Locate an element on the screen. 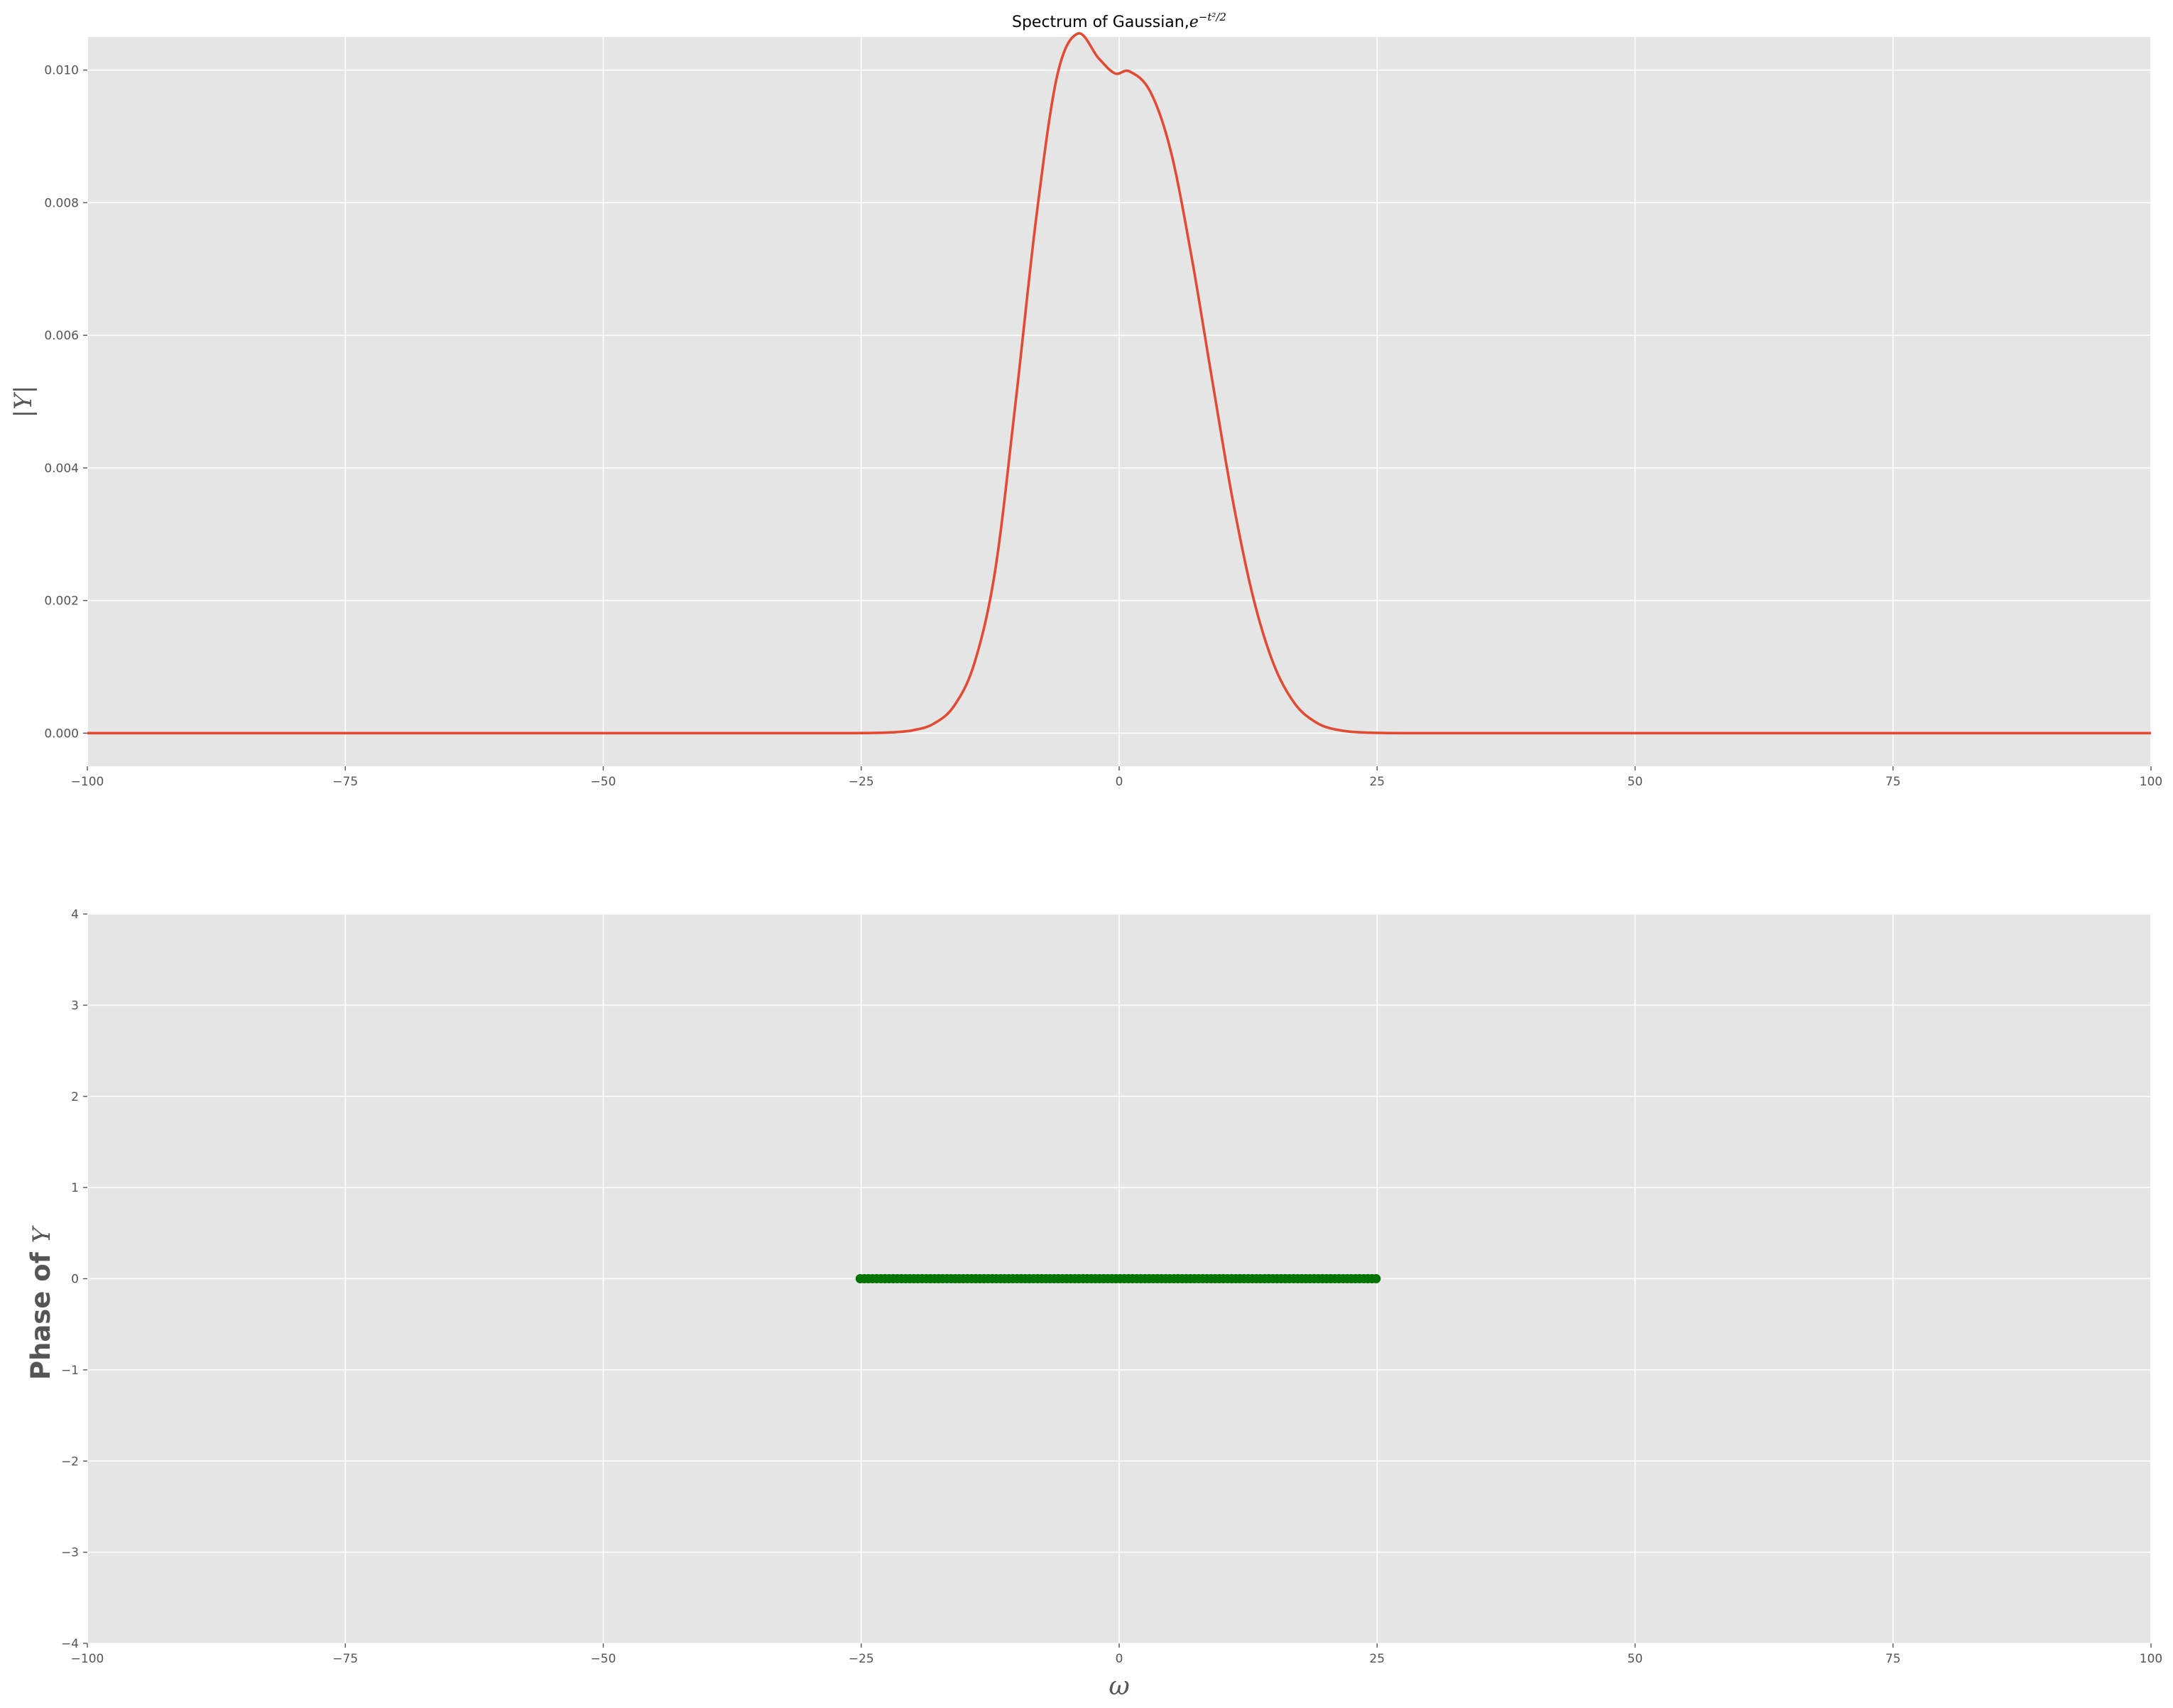 The image size is (2173, 1708). magnitude-plot-title: Spectrum of Gaussian,e−t²/2 is located at coordinates (1119, 21).